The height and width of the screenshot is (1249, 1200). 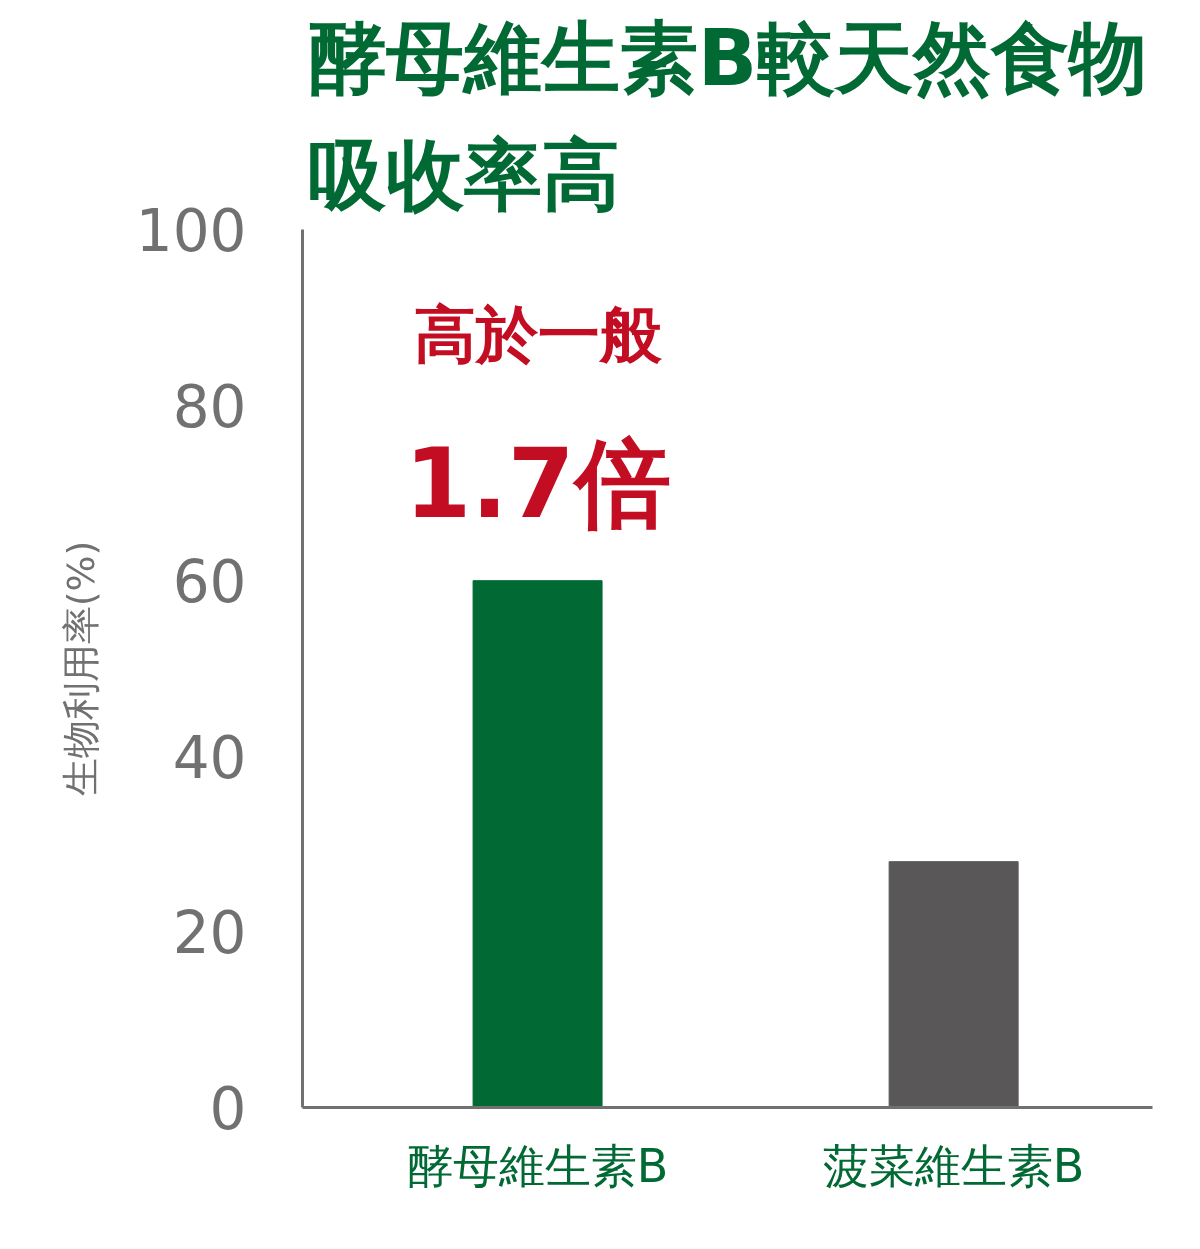 What do you see at coordinates (80, 668) in the screenshot?
I see `y-axis-title: 生物利用率(%)` at bounding box center [80, 668].